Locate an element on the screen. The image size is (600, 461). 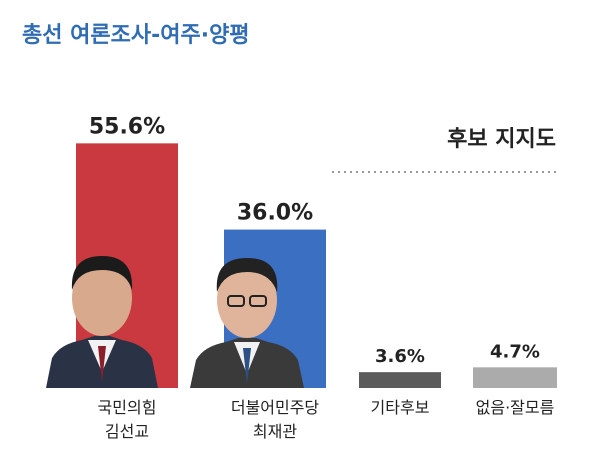
chart-subtitle: 후보 지지도 is located at coordinates (501, 139).